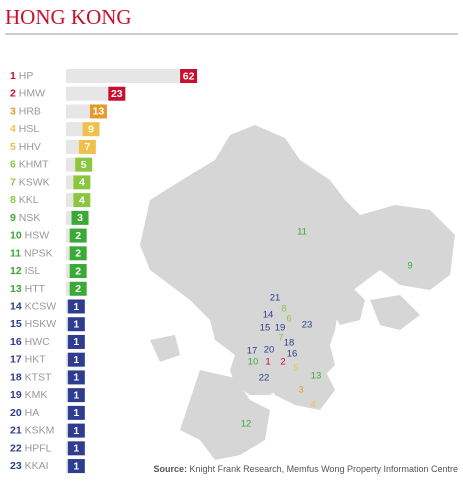  I want to click on row-label: 3 HRB, so click(25, 111).